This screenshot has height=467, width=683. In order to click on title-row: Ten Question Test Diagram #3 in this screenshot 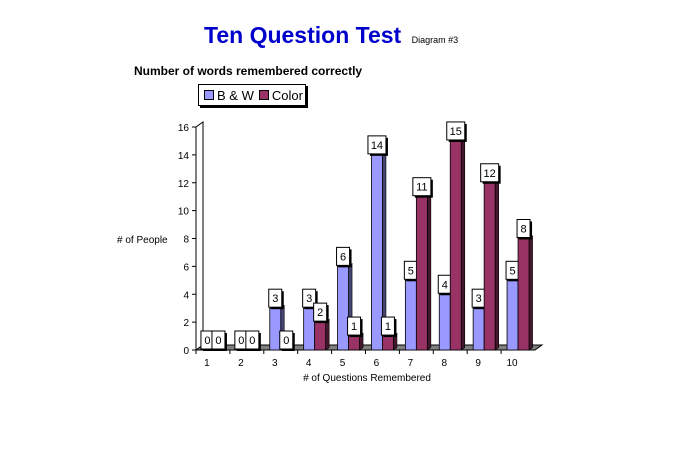, I will do `click(331, 35)`.